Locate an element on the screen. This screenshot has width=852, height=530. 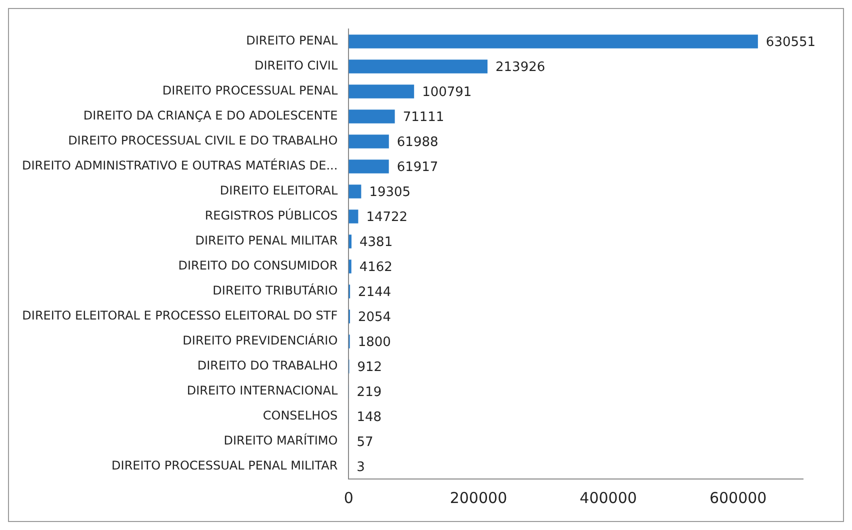
data-label: 100791 is located at coordinates (447, 92).